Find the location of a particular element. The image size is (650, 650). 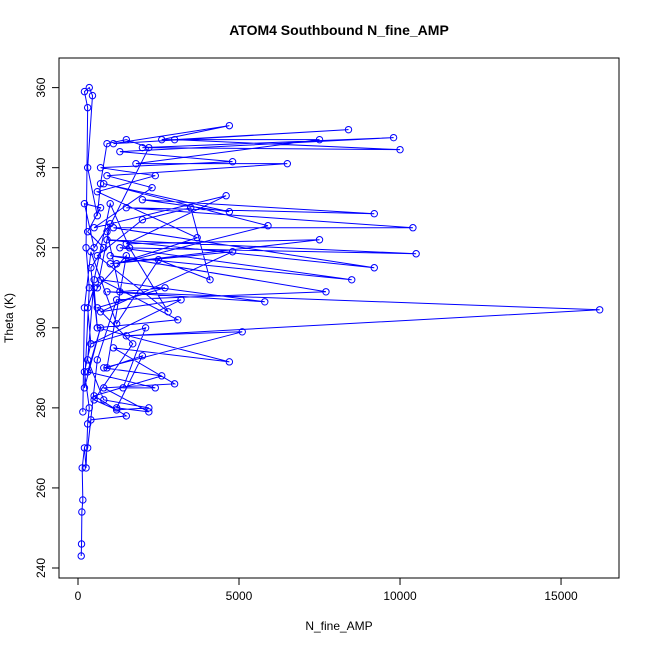

x-tick-label: 10000 is located at coordinates (400, 596).